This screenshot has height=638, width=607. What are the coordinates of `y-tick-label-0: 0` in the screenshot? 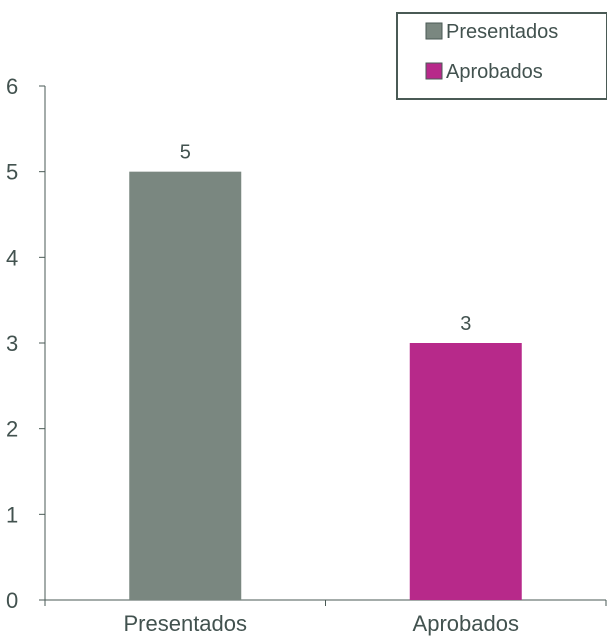 It's located at (12, 600).